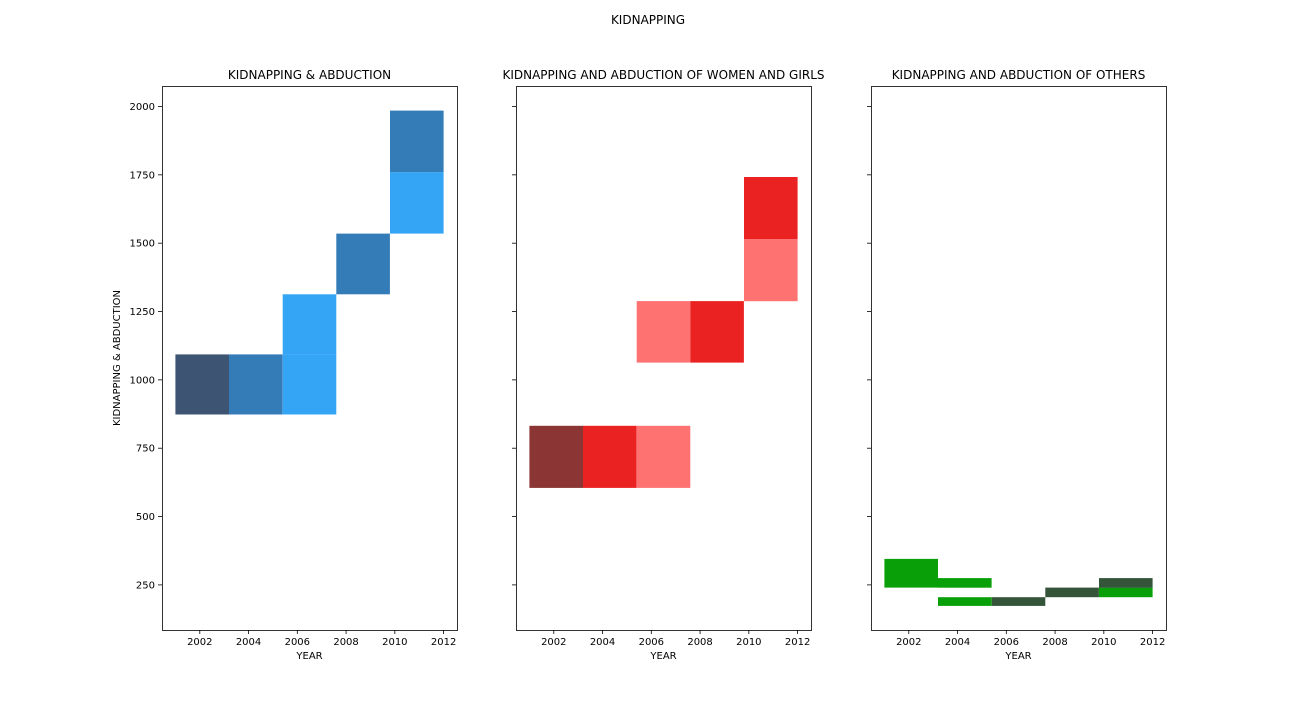 The image size is (1296, 720). What do you see at coordinates (648, 20) in the screenshot?
I see `figure-title: KIDNAPPING` at bounding box center [648, 20].